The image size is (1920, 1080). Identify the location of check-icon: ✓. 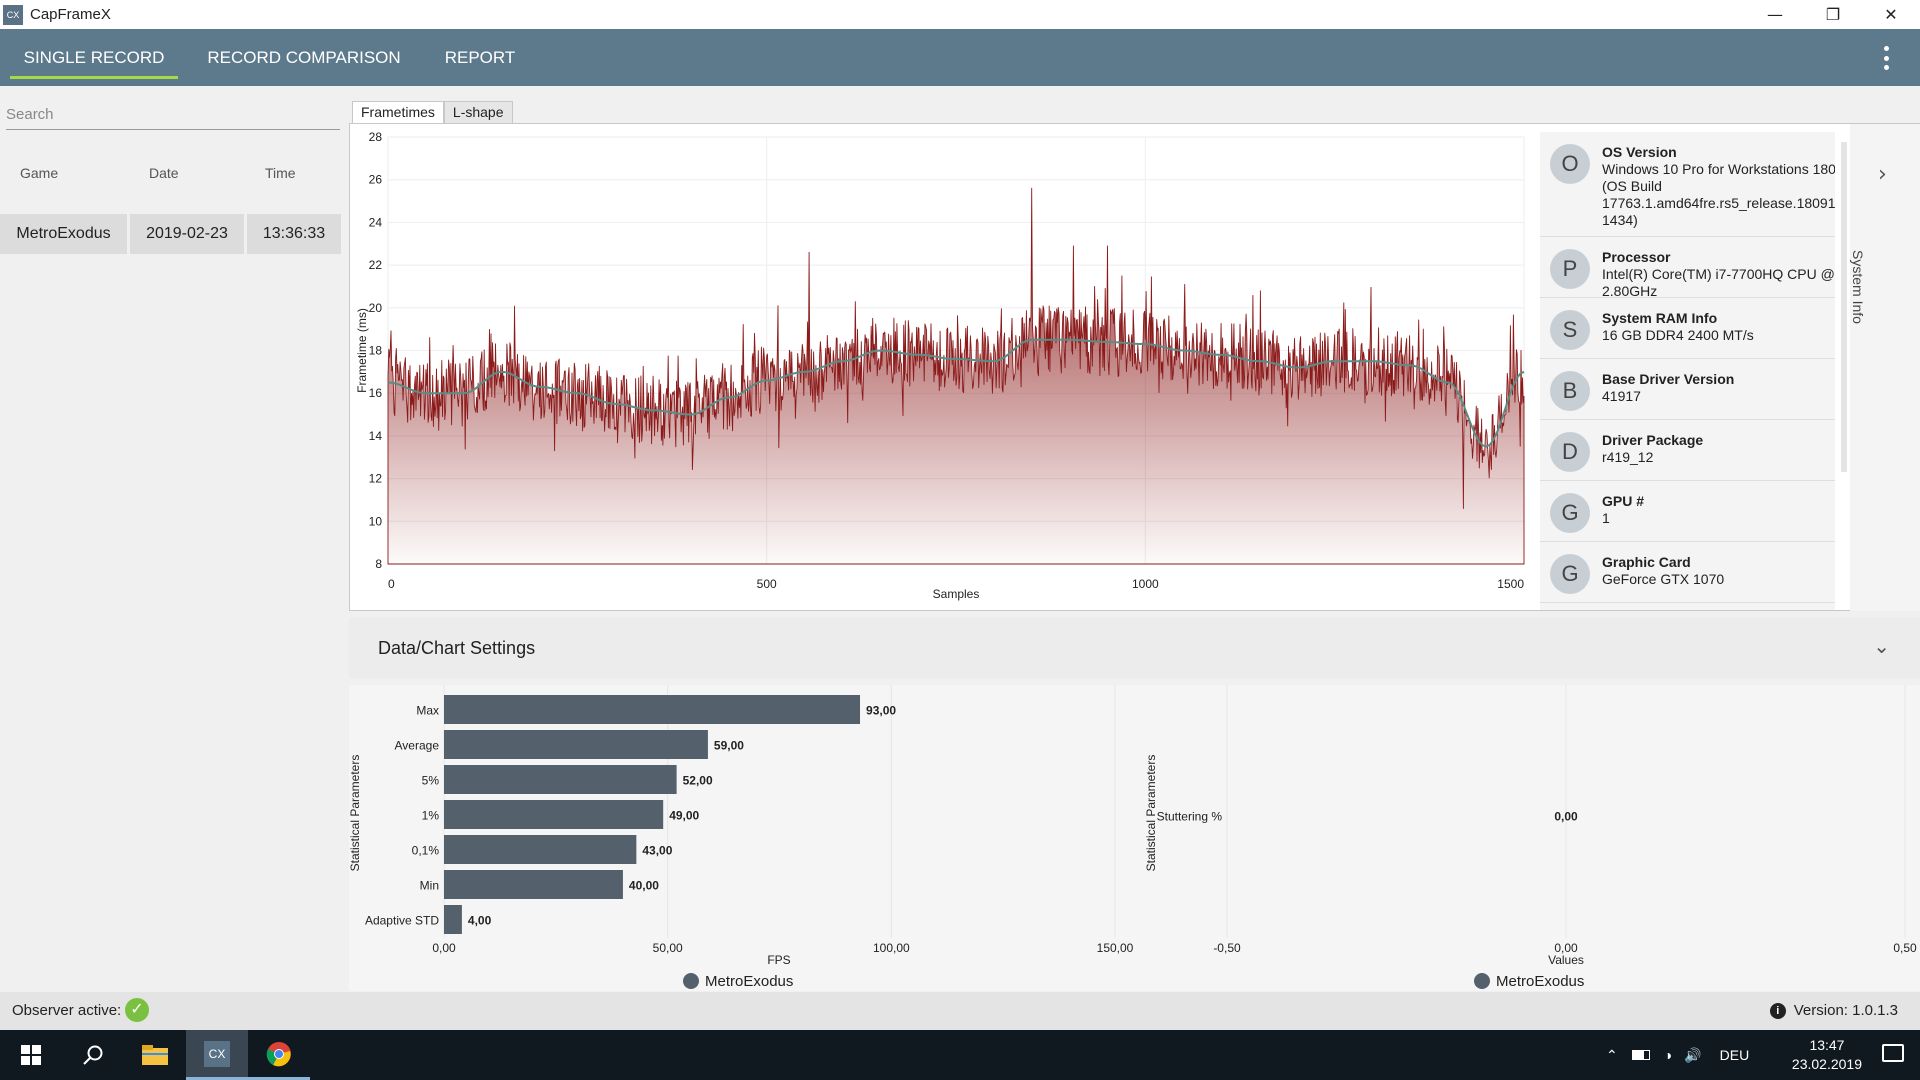
(137, 1010).